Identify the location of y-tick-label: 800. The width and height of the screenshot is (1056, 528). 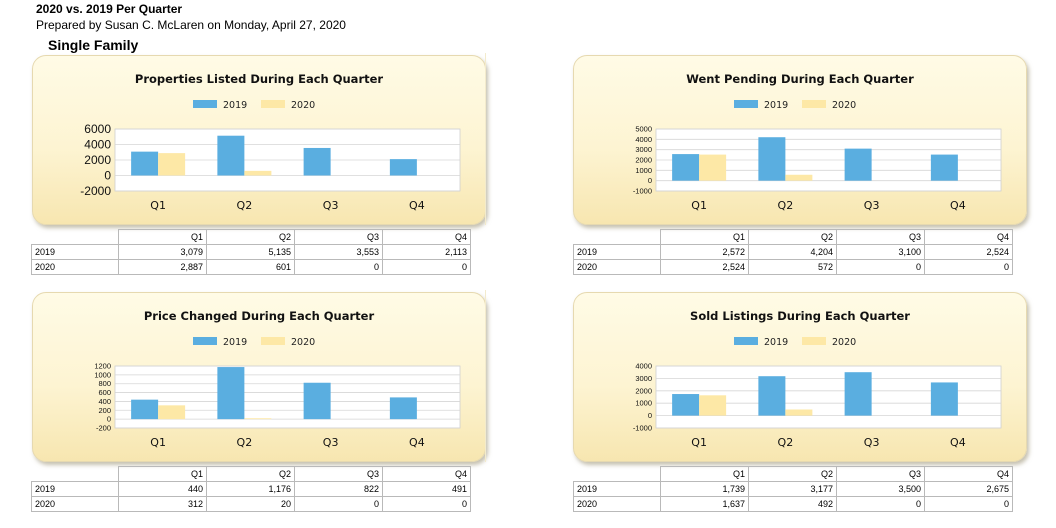
(104, 383).